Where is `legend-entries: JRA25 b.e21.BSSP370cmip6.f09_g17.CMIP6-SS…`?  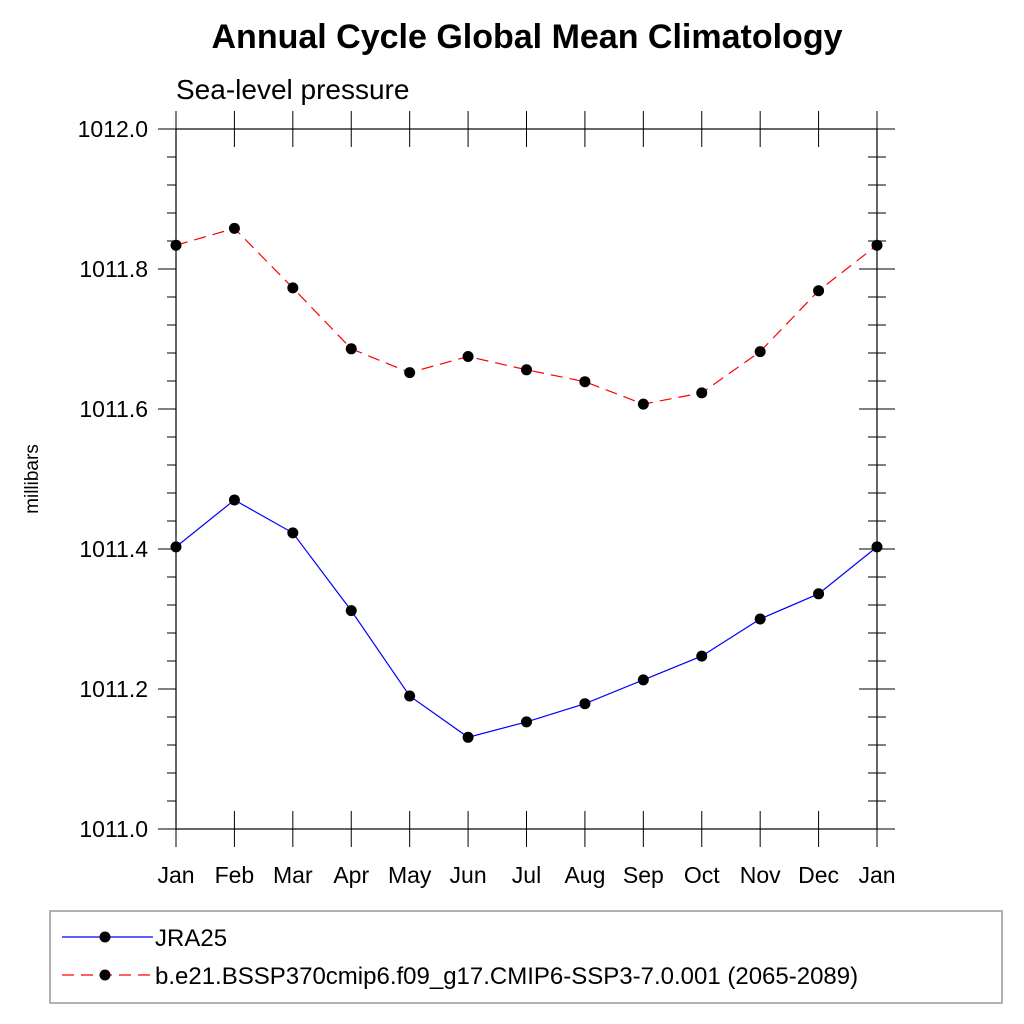
legend-entries: JRA25 b.e21.BSSP370cmip6.f09_g17.CMIP6-SS… is located at coordinates (460, 957).